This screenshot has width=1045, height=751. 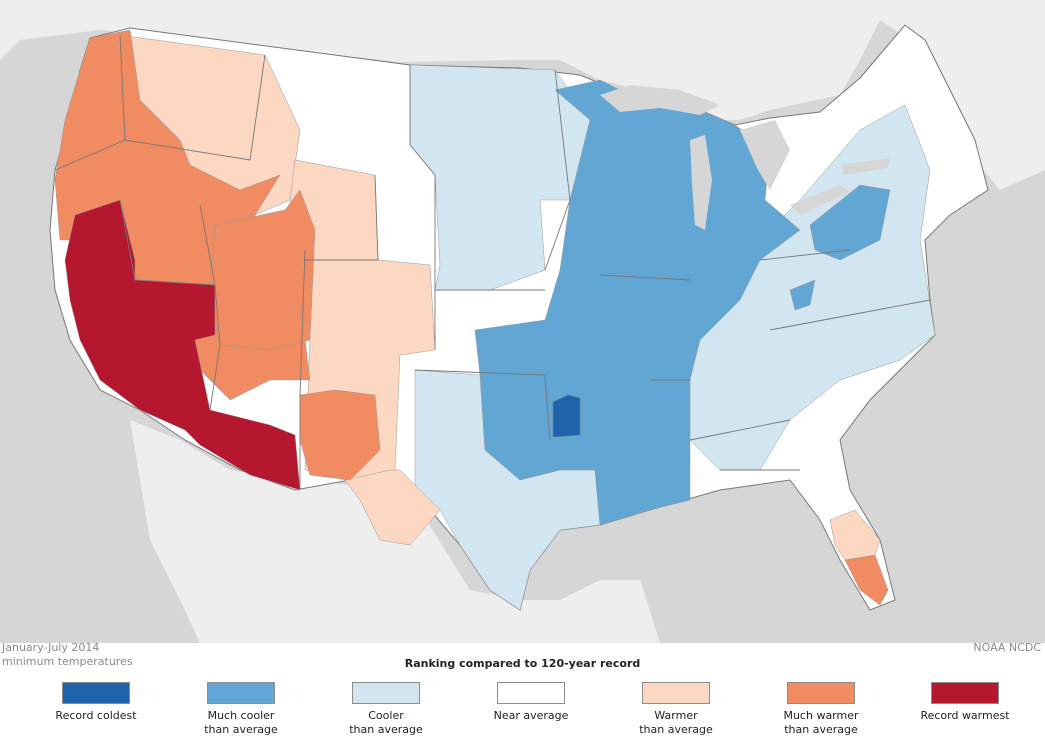 I want to click on source-label: NOAA NCDC, so click(x=1007, y=647).